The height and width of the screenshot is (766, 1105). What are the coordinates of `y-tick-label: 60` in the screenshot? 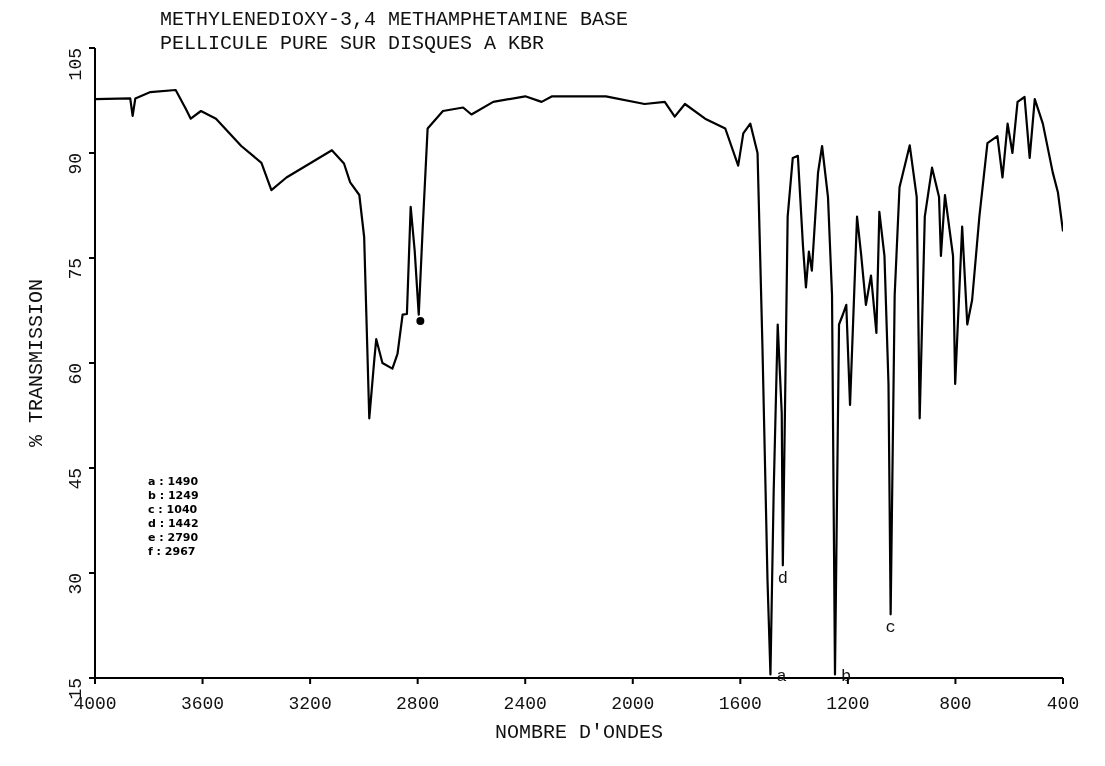 It's located at (76, 374).